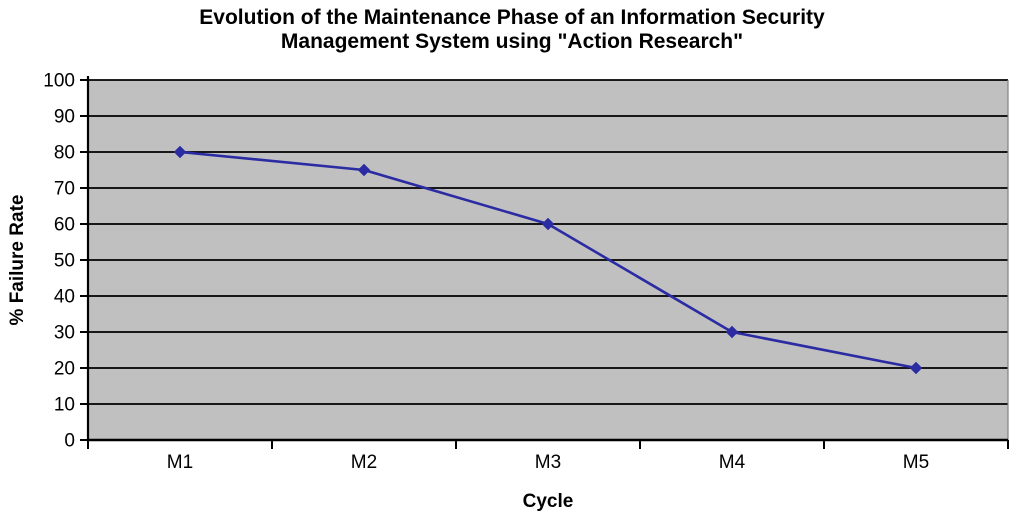  I want to click on y-tick-label: 30, so click(64, 333).